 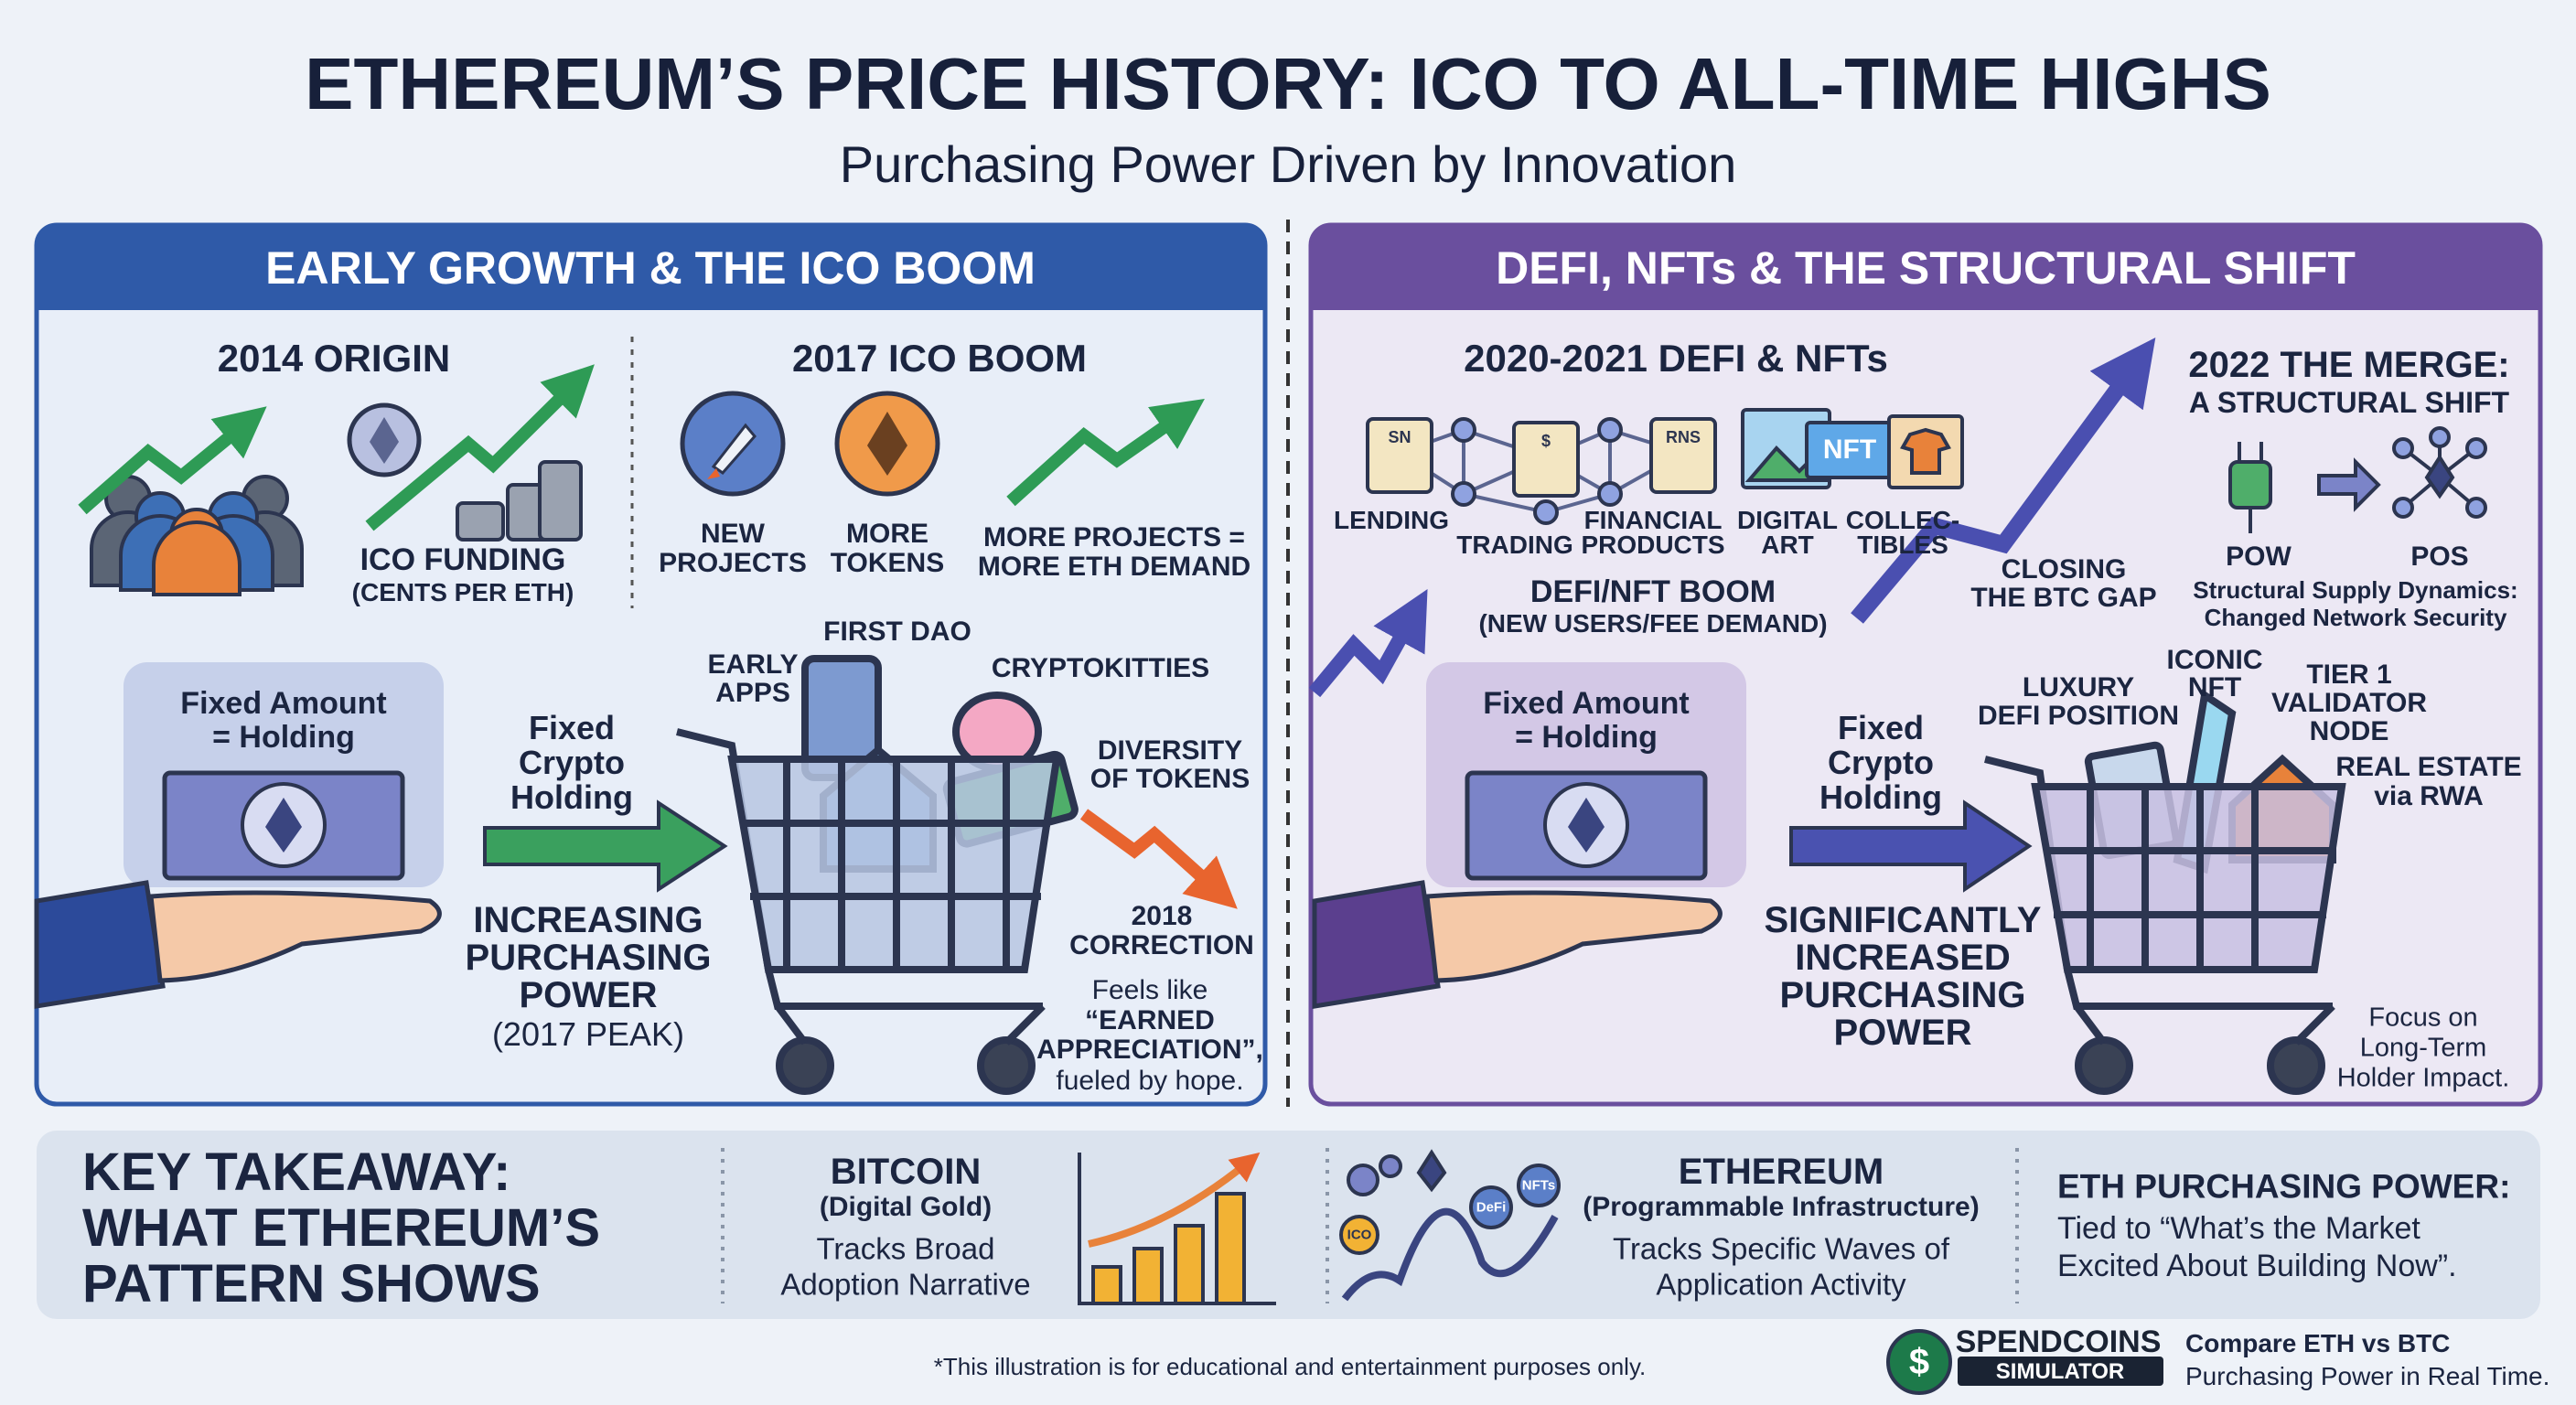 I want to click on icon-text: ICO, so click(x=1359, y=1235).